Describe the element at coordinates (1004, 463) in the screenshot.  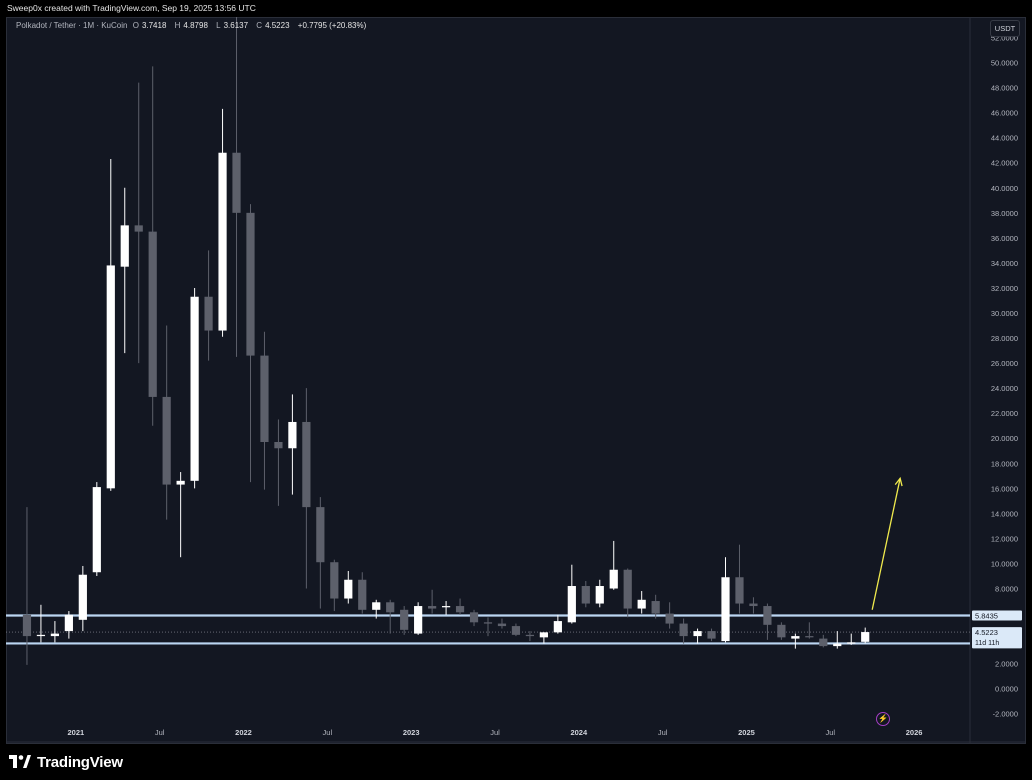
I see `y-tick-label: 18.0000` at that location.